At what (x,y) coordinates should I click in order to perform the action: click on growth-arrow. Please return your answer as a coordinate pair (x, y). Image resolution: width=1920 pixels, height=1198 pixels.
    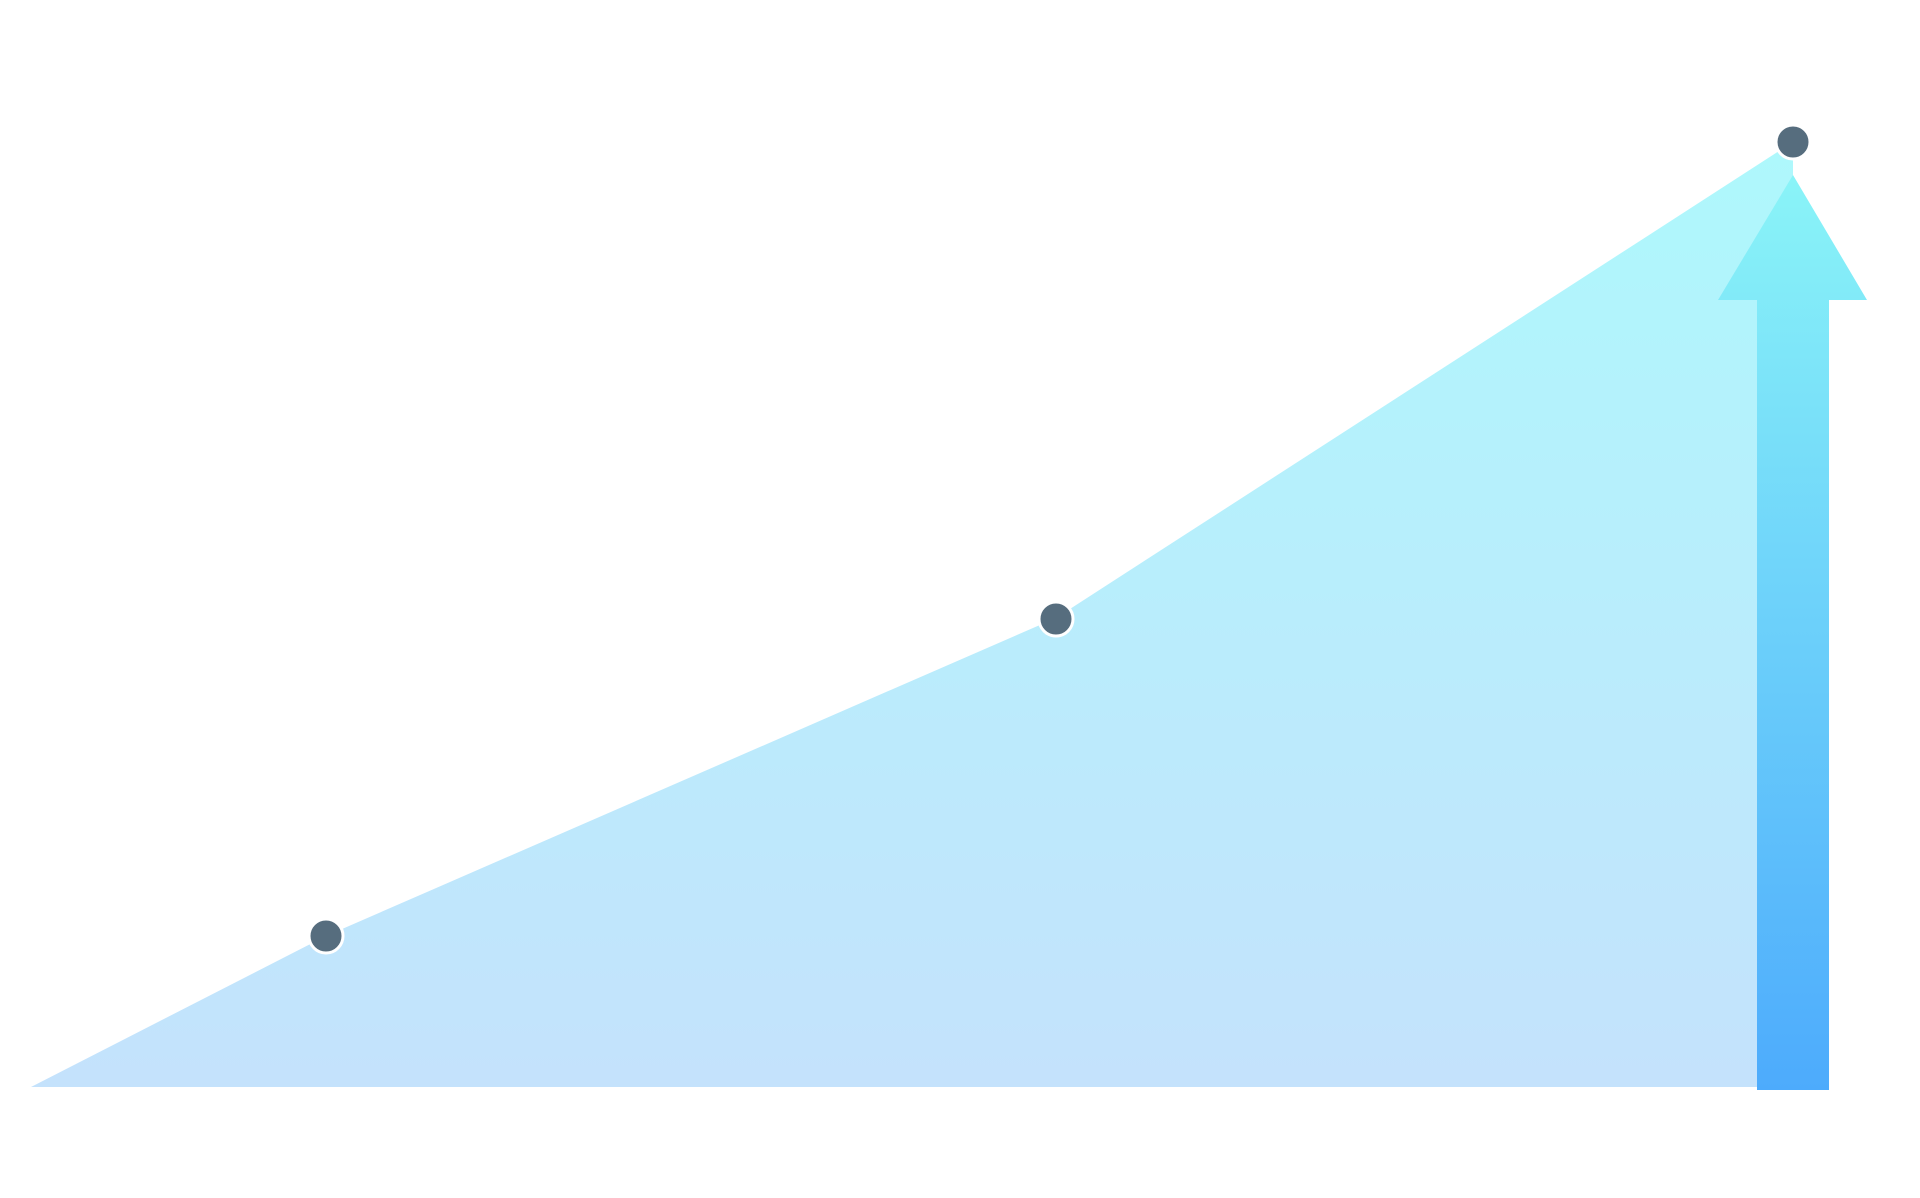
    Looking at the image, I should click on (1792, 632).